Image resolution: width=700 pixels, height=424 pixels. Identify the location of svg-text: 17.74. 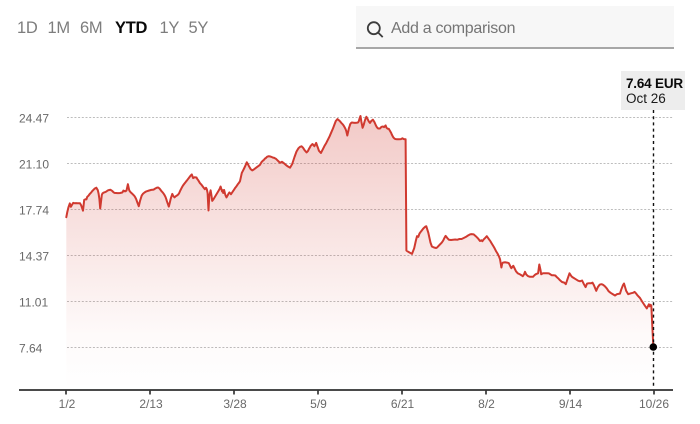
(34, 211).